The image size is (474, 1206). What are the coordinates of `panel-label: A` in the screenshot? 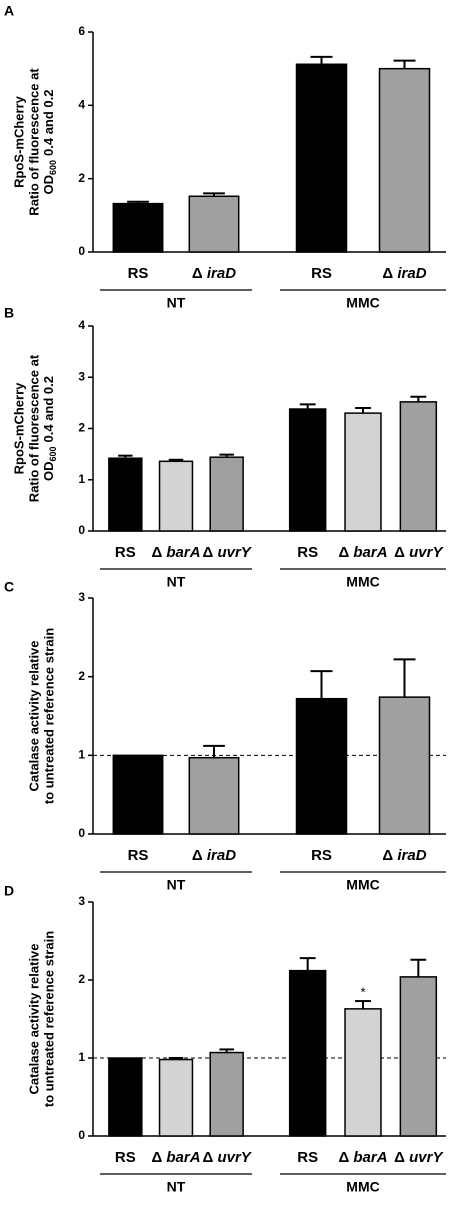 It's located at (9, 11).